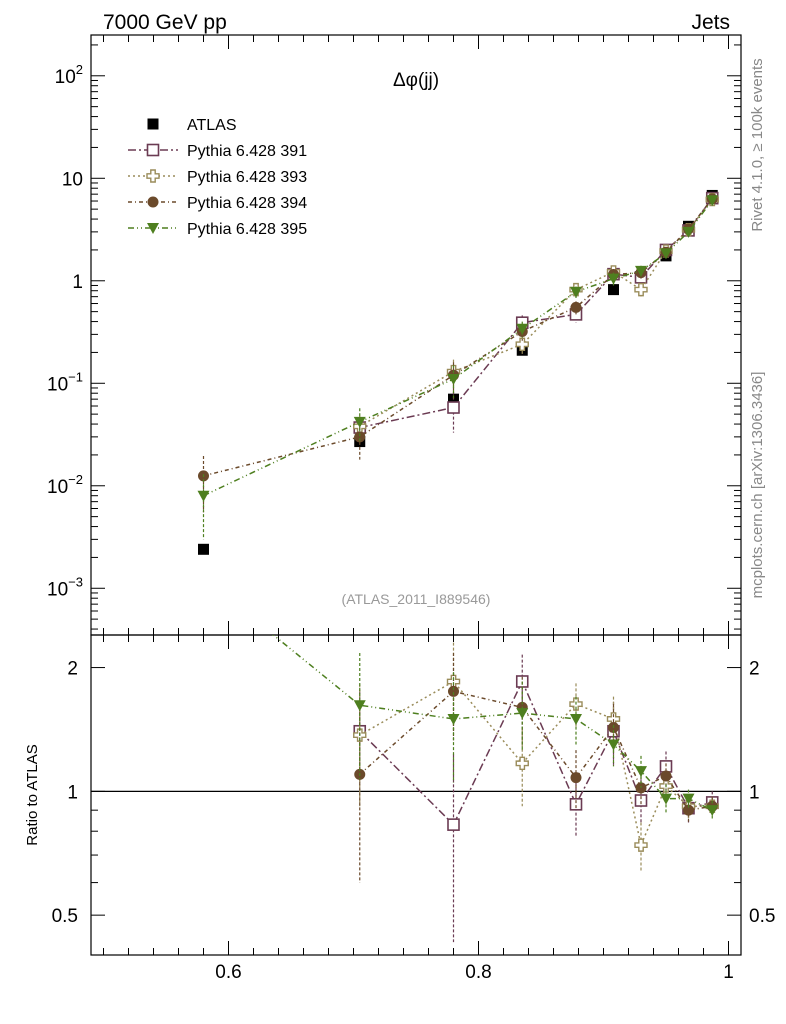 Image resolution: width=786 pixels, height=1024 pixels. Describe the element at coordinates (153, 150) in the screenshot. I see `legend-series-1-marker` at that location.